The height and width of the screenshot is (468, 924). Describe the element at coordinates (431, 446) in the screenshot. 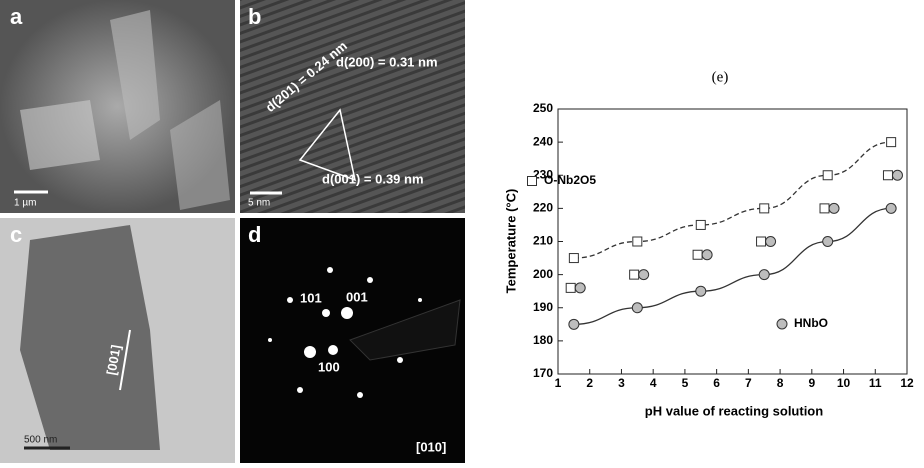

I see `annotation: [010]` at that location.